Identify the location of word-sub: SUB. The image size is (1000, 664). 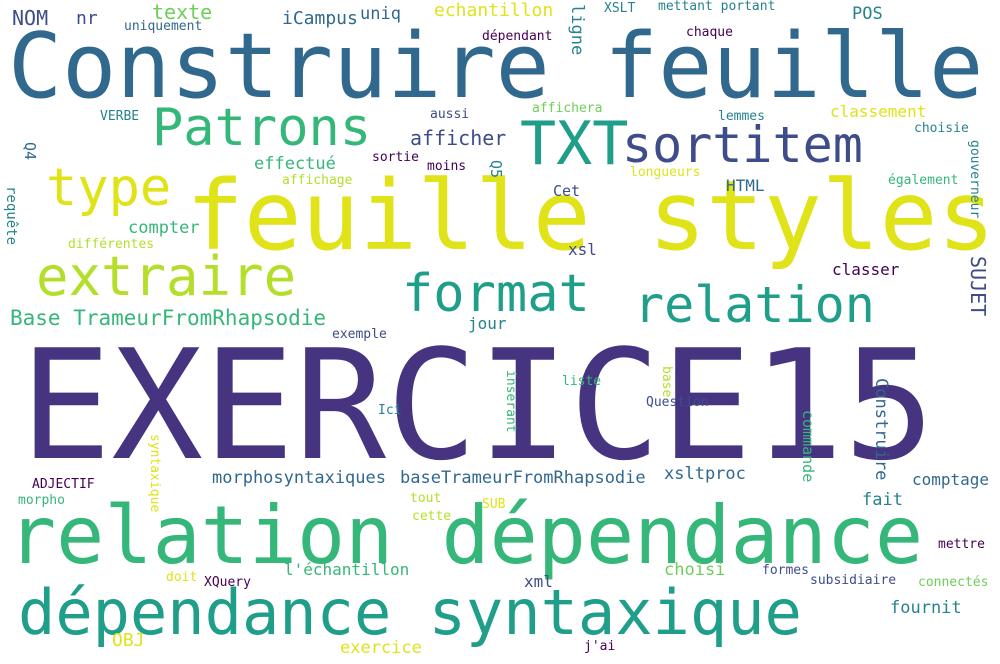
(494, 504).